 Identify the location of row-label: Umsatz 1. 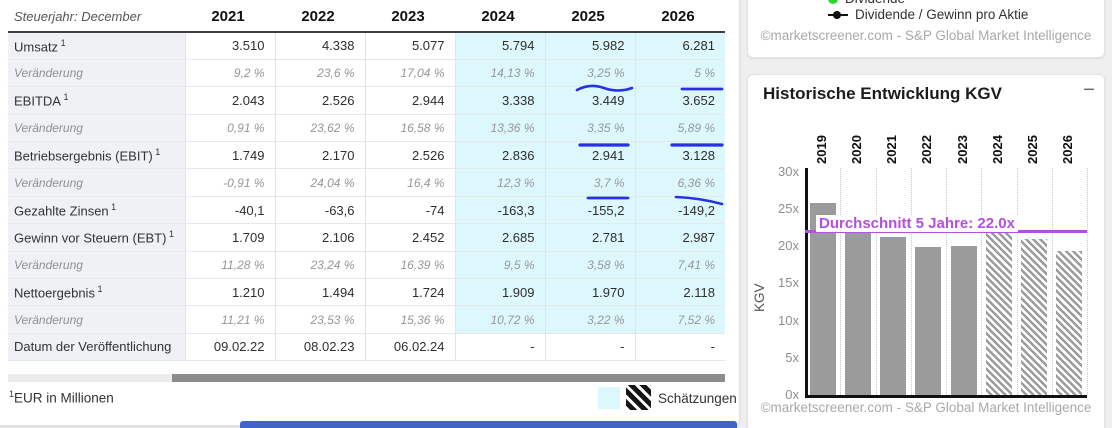
(96, 46).